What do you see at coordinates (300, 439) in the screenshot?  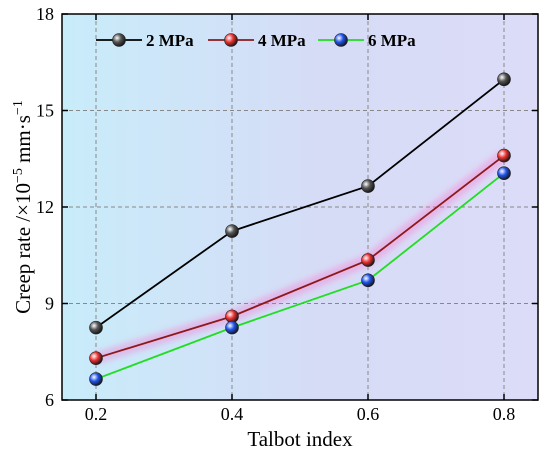 I see `x-axis-title: Talbot index` at bounding box center [300, 439].